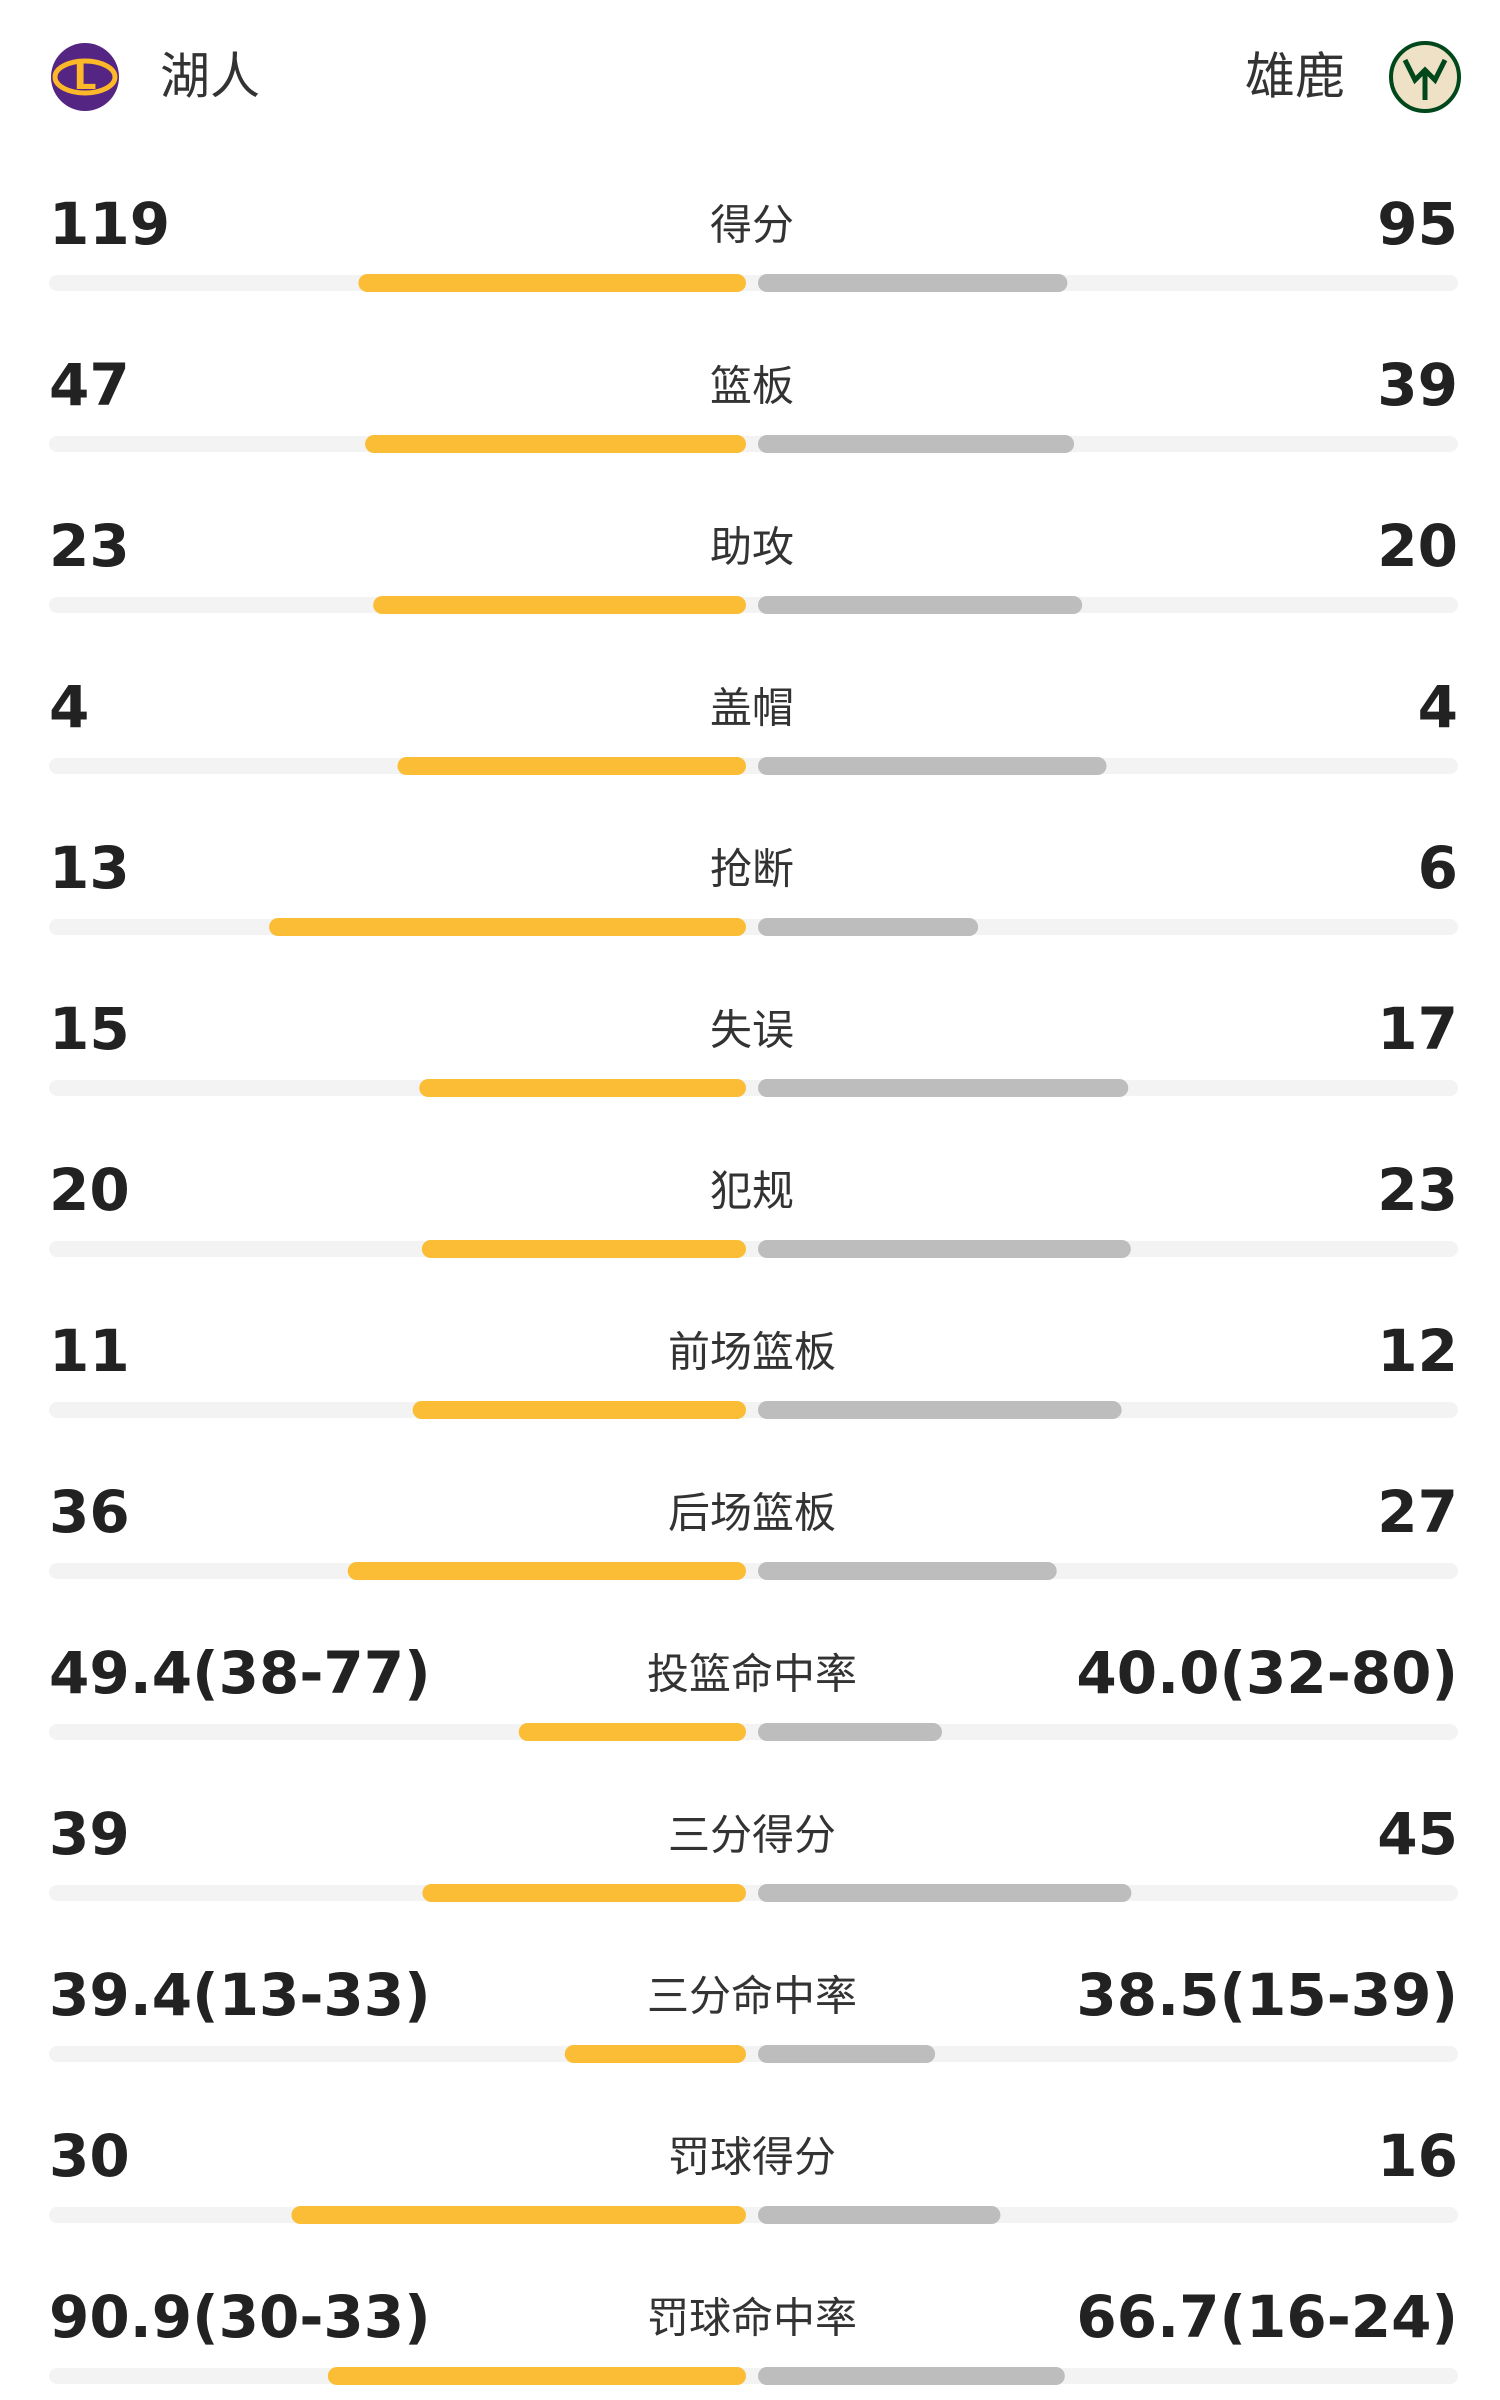 Image resolution: width=1500 pixels, height=2400 pixels. I want to click on away-value: 45, so click(1417, 1834).